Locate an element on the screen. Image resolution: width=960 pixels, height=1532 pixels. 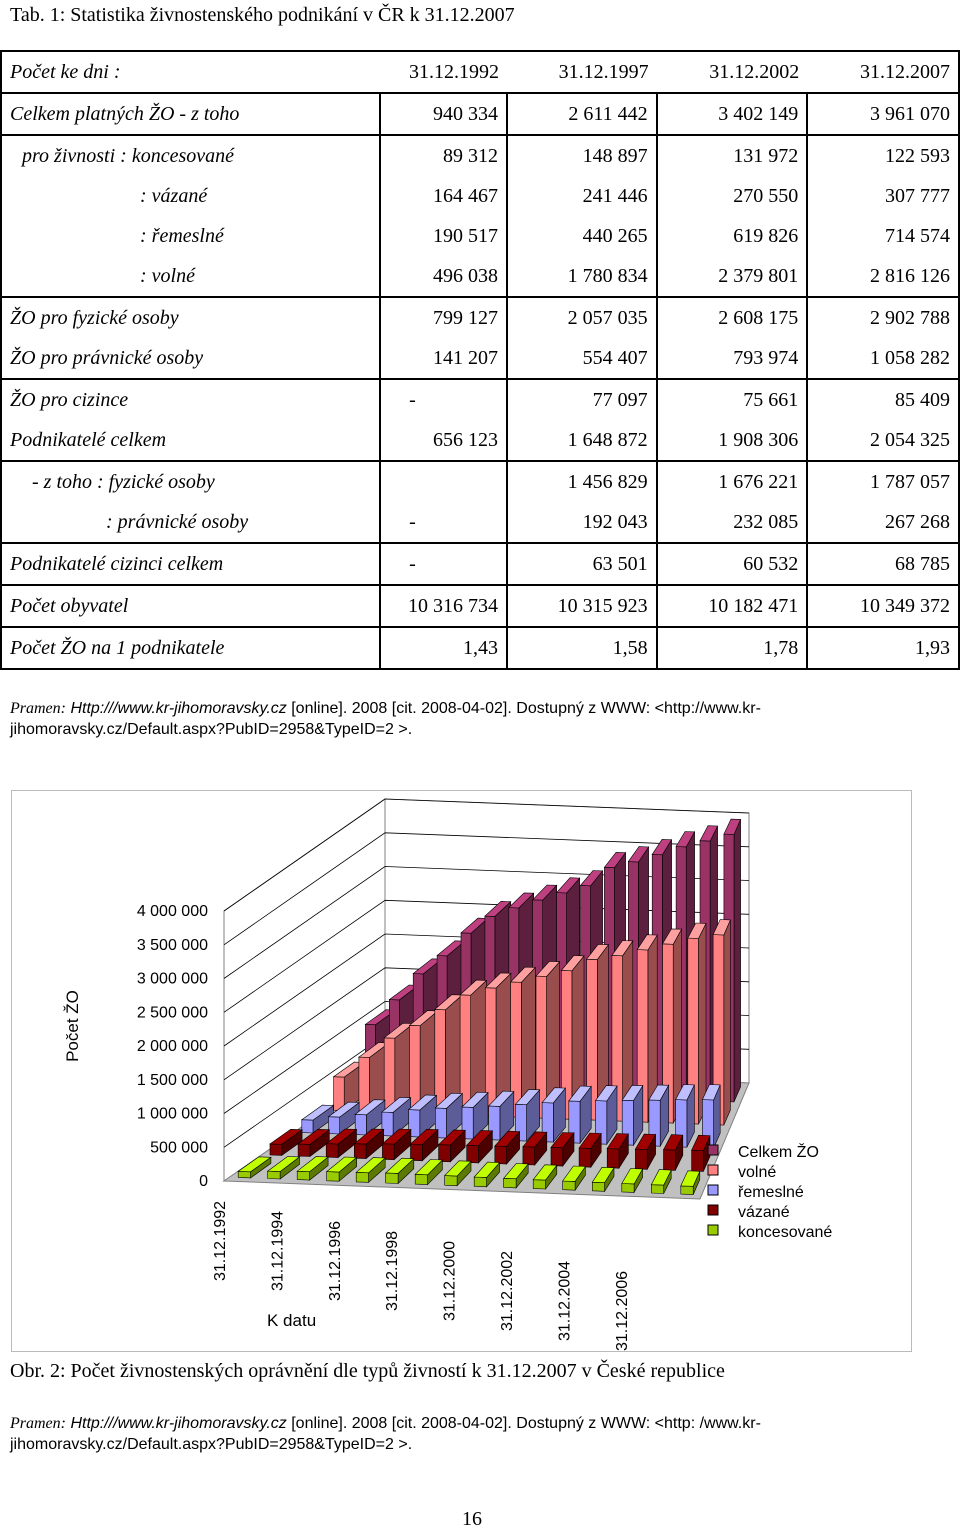
bar-koncesované-1999 is located at coordinates (458, 1173).